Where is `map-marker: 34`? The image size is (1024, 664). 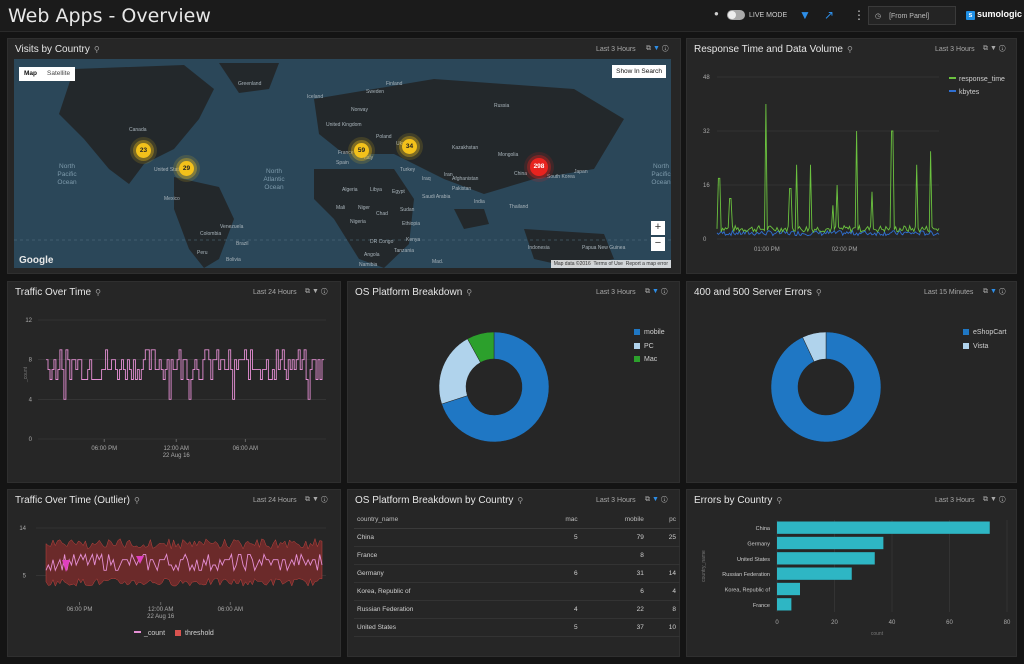 map-marker: 34 is located at coordinates (409, 146).